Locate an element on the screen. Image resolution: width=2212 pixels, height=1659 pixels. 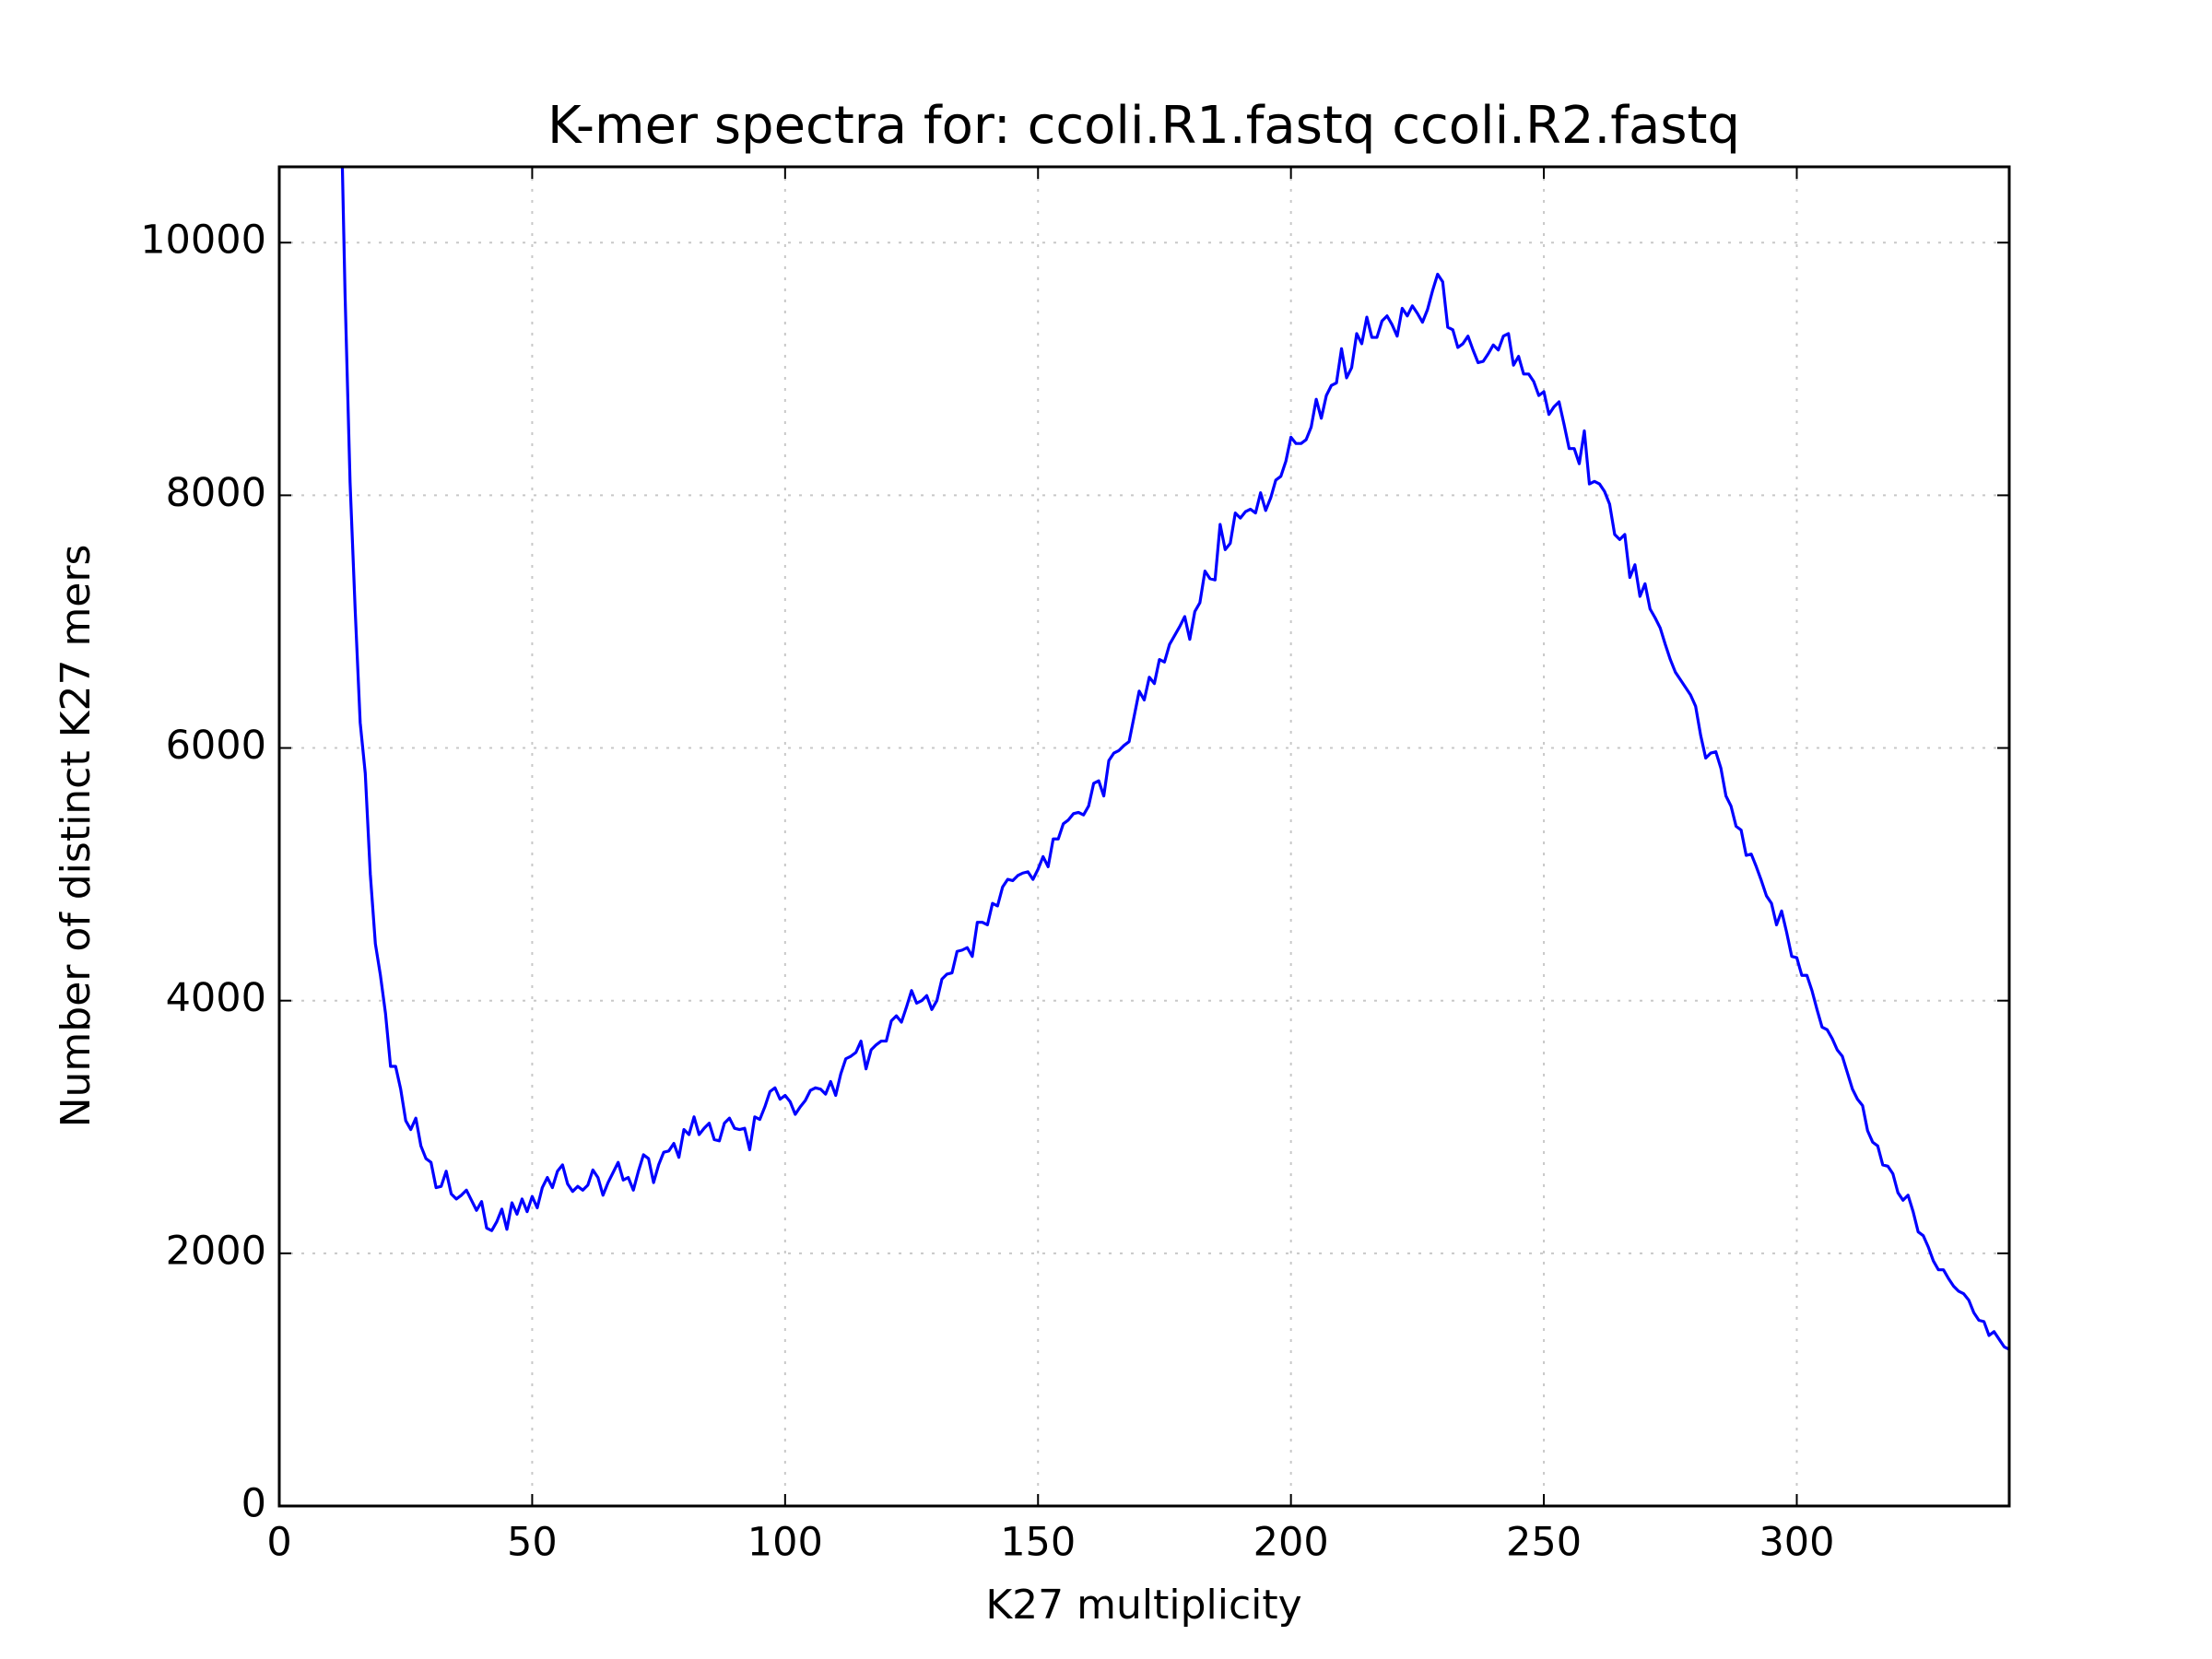
x-tick-label: 0 is located at coordinates (278, 1543).